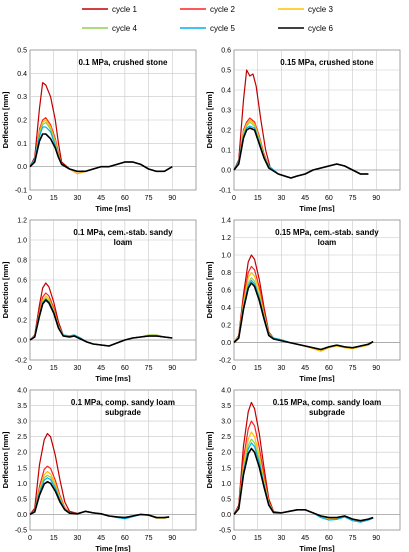  What do you see at coordinates (327, 242) in the screenshot?
I see `chart-title: loam` at bounding box center [327, 242].